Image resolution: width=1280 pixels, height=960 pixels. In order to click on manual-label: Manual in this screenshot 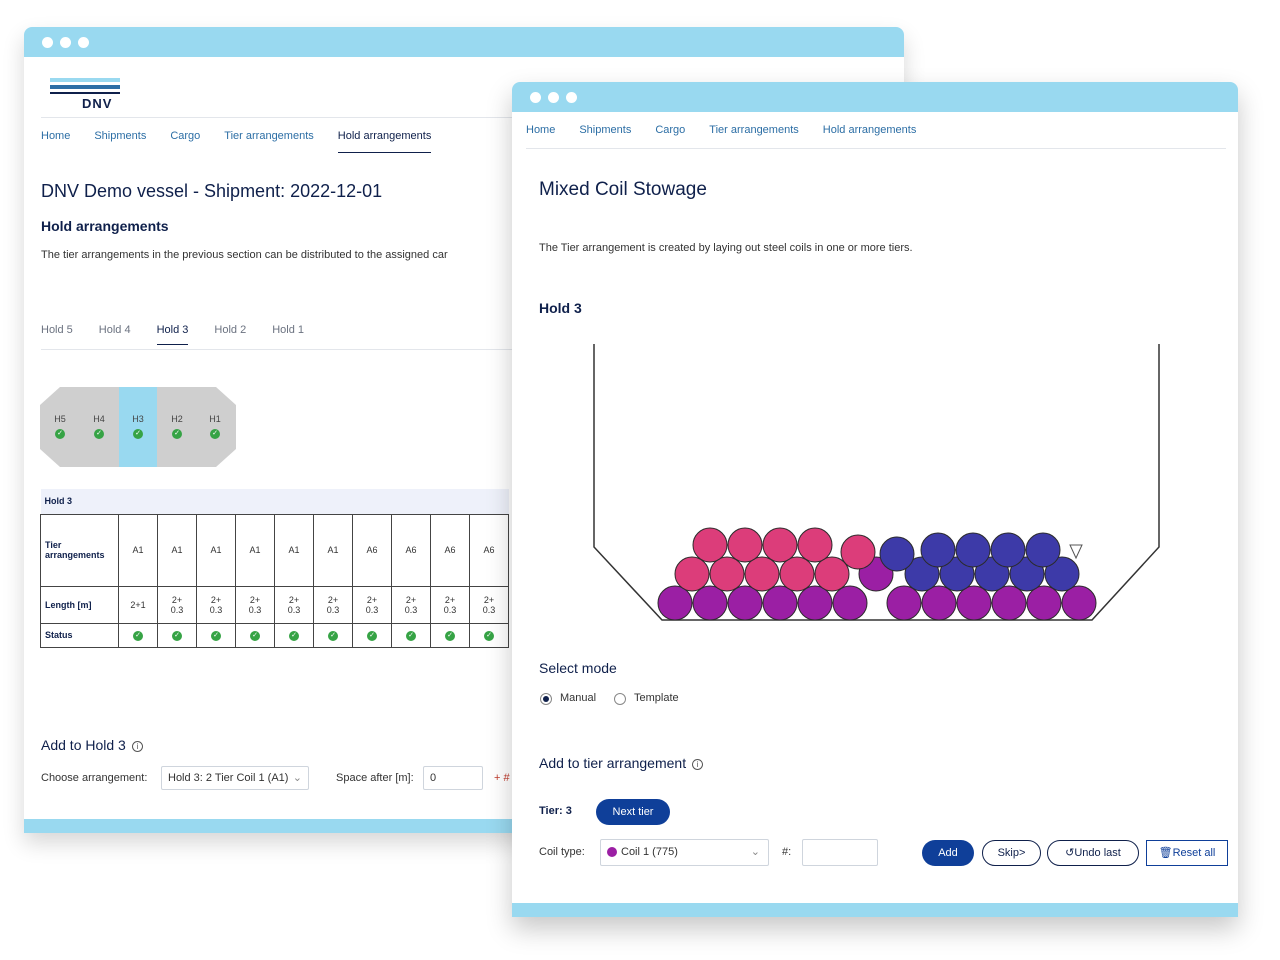, I will do `click(578, 698)`.